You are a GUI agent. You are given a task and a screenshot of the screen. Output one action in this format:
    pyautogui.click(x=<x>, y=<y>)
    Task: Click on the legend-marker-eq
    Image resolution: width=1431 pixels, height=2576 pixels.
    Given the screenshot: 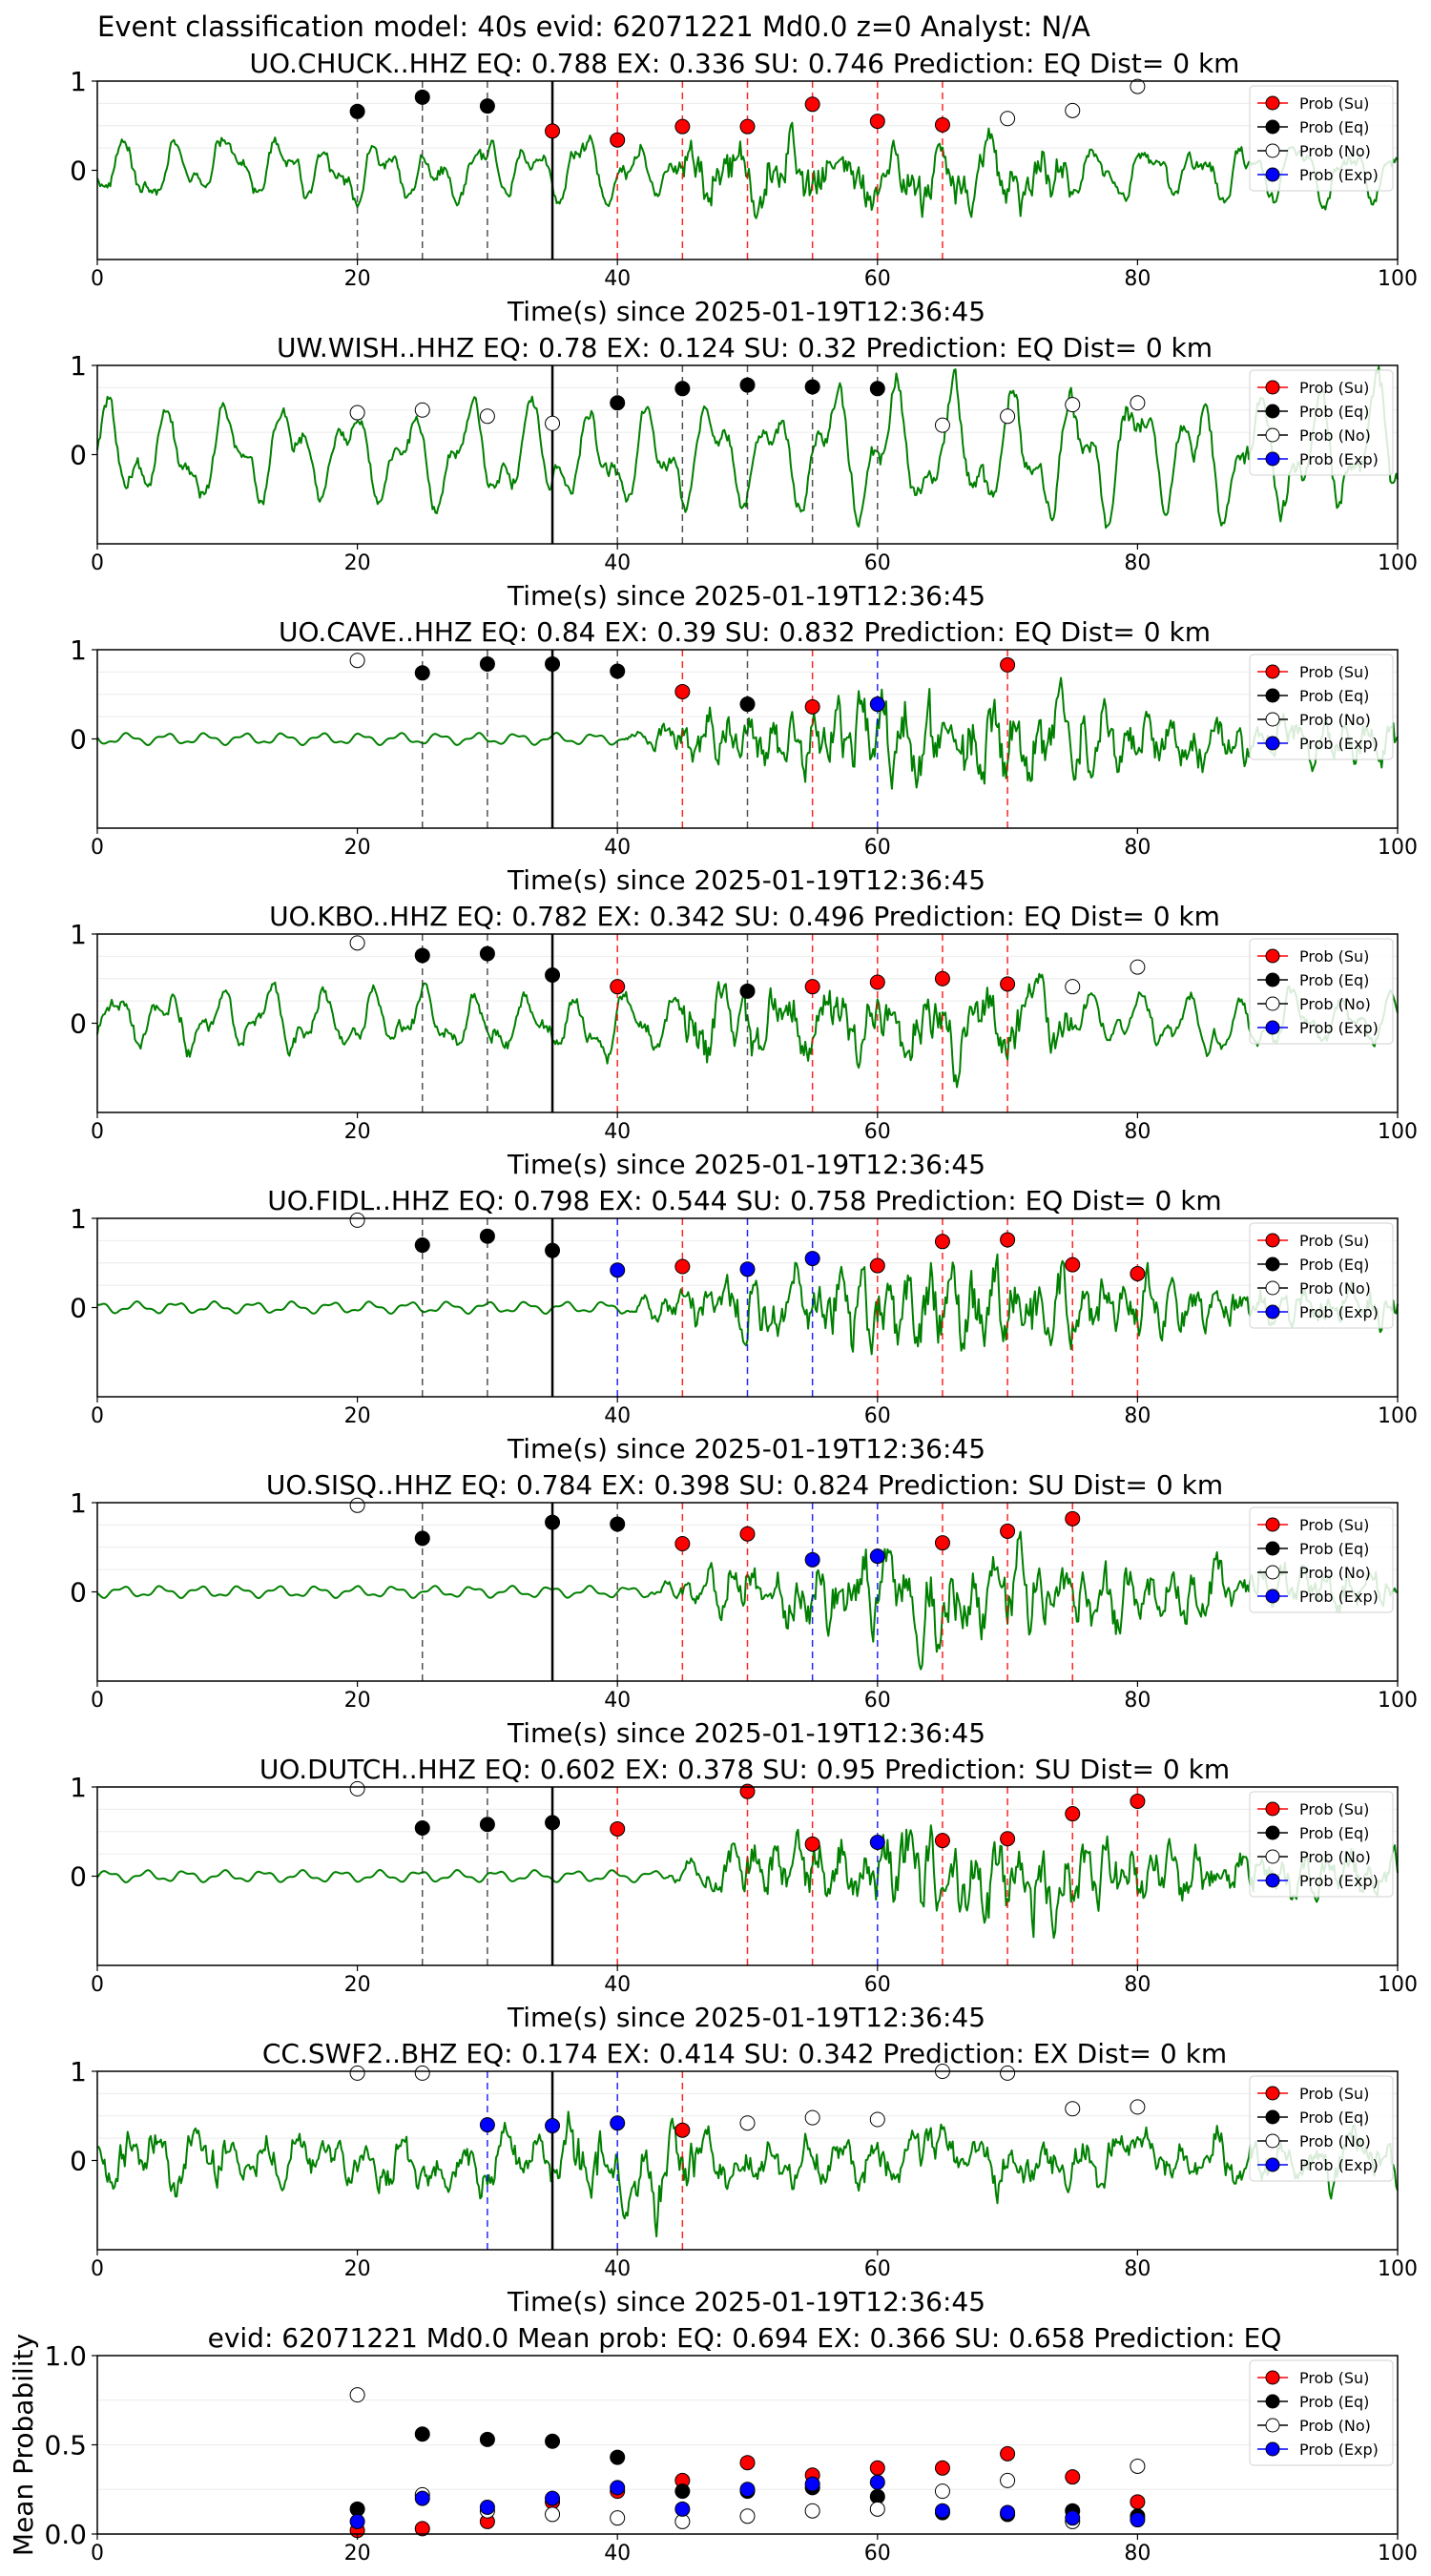 What is the action you would take?
    pyautogui.click(x=1272, y=1264)
    